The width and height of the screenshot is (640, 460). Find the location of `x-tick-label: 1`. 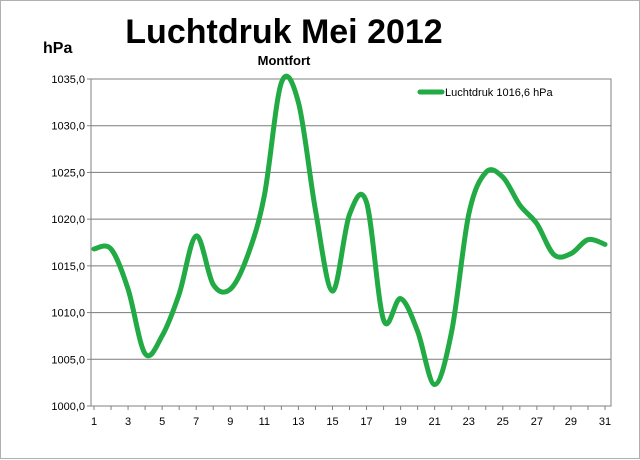

x-tick-label: 1 is located at coordinates (94, 422).